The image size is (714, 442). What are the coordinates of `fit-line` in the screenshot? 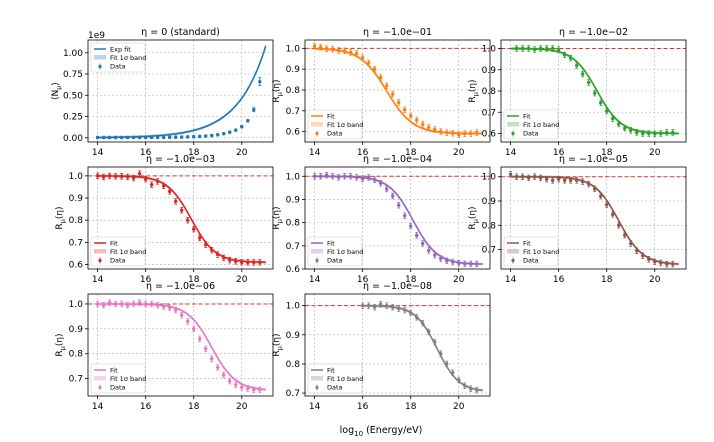 It's located at (181, 347).